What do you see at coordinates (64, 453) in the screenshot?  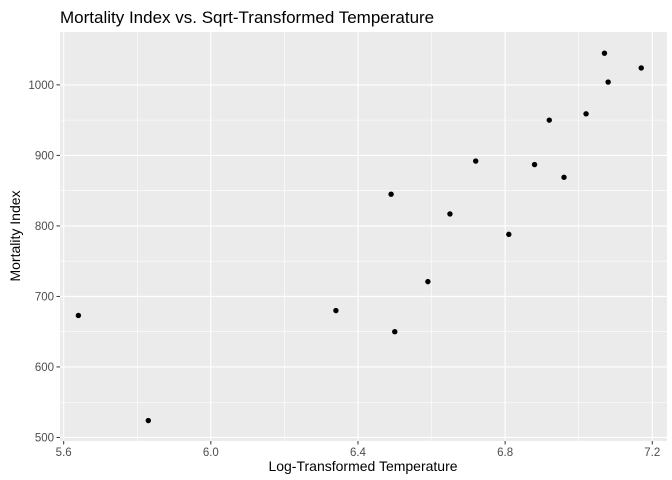 I see `x-tick-label: 5.6` at bounding box center [64, 453].